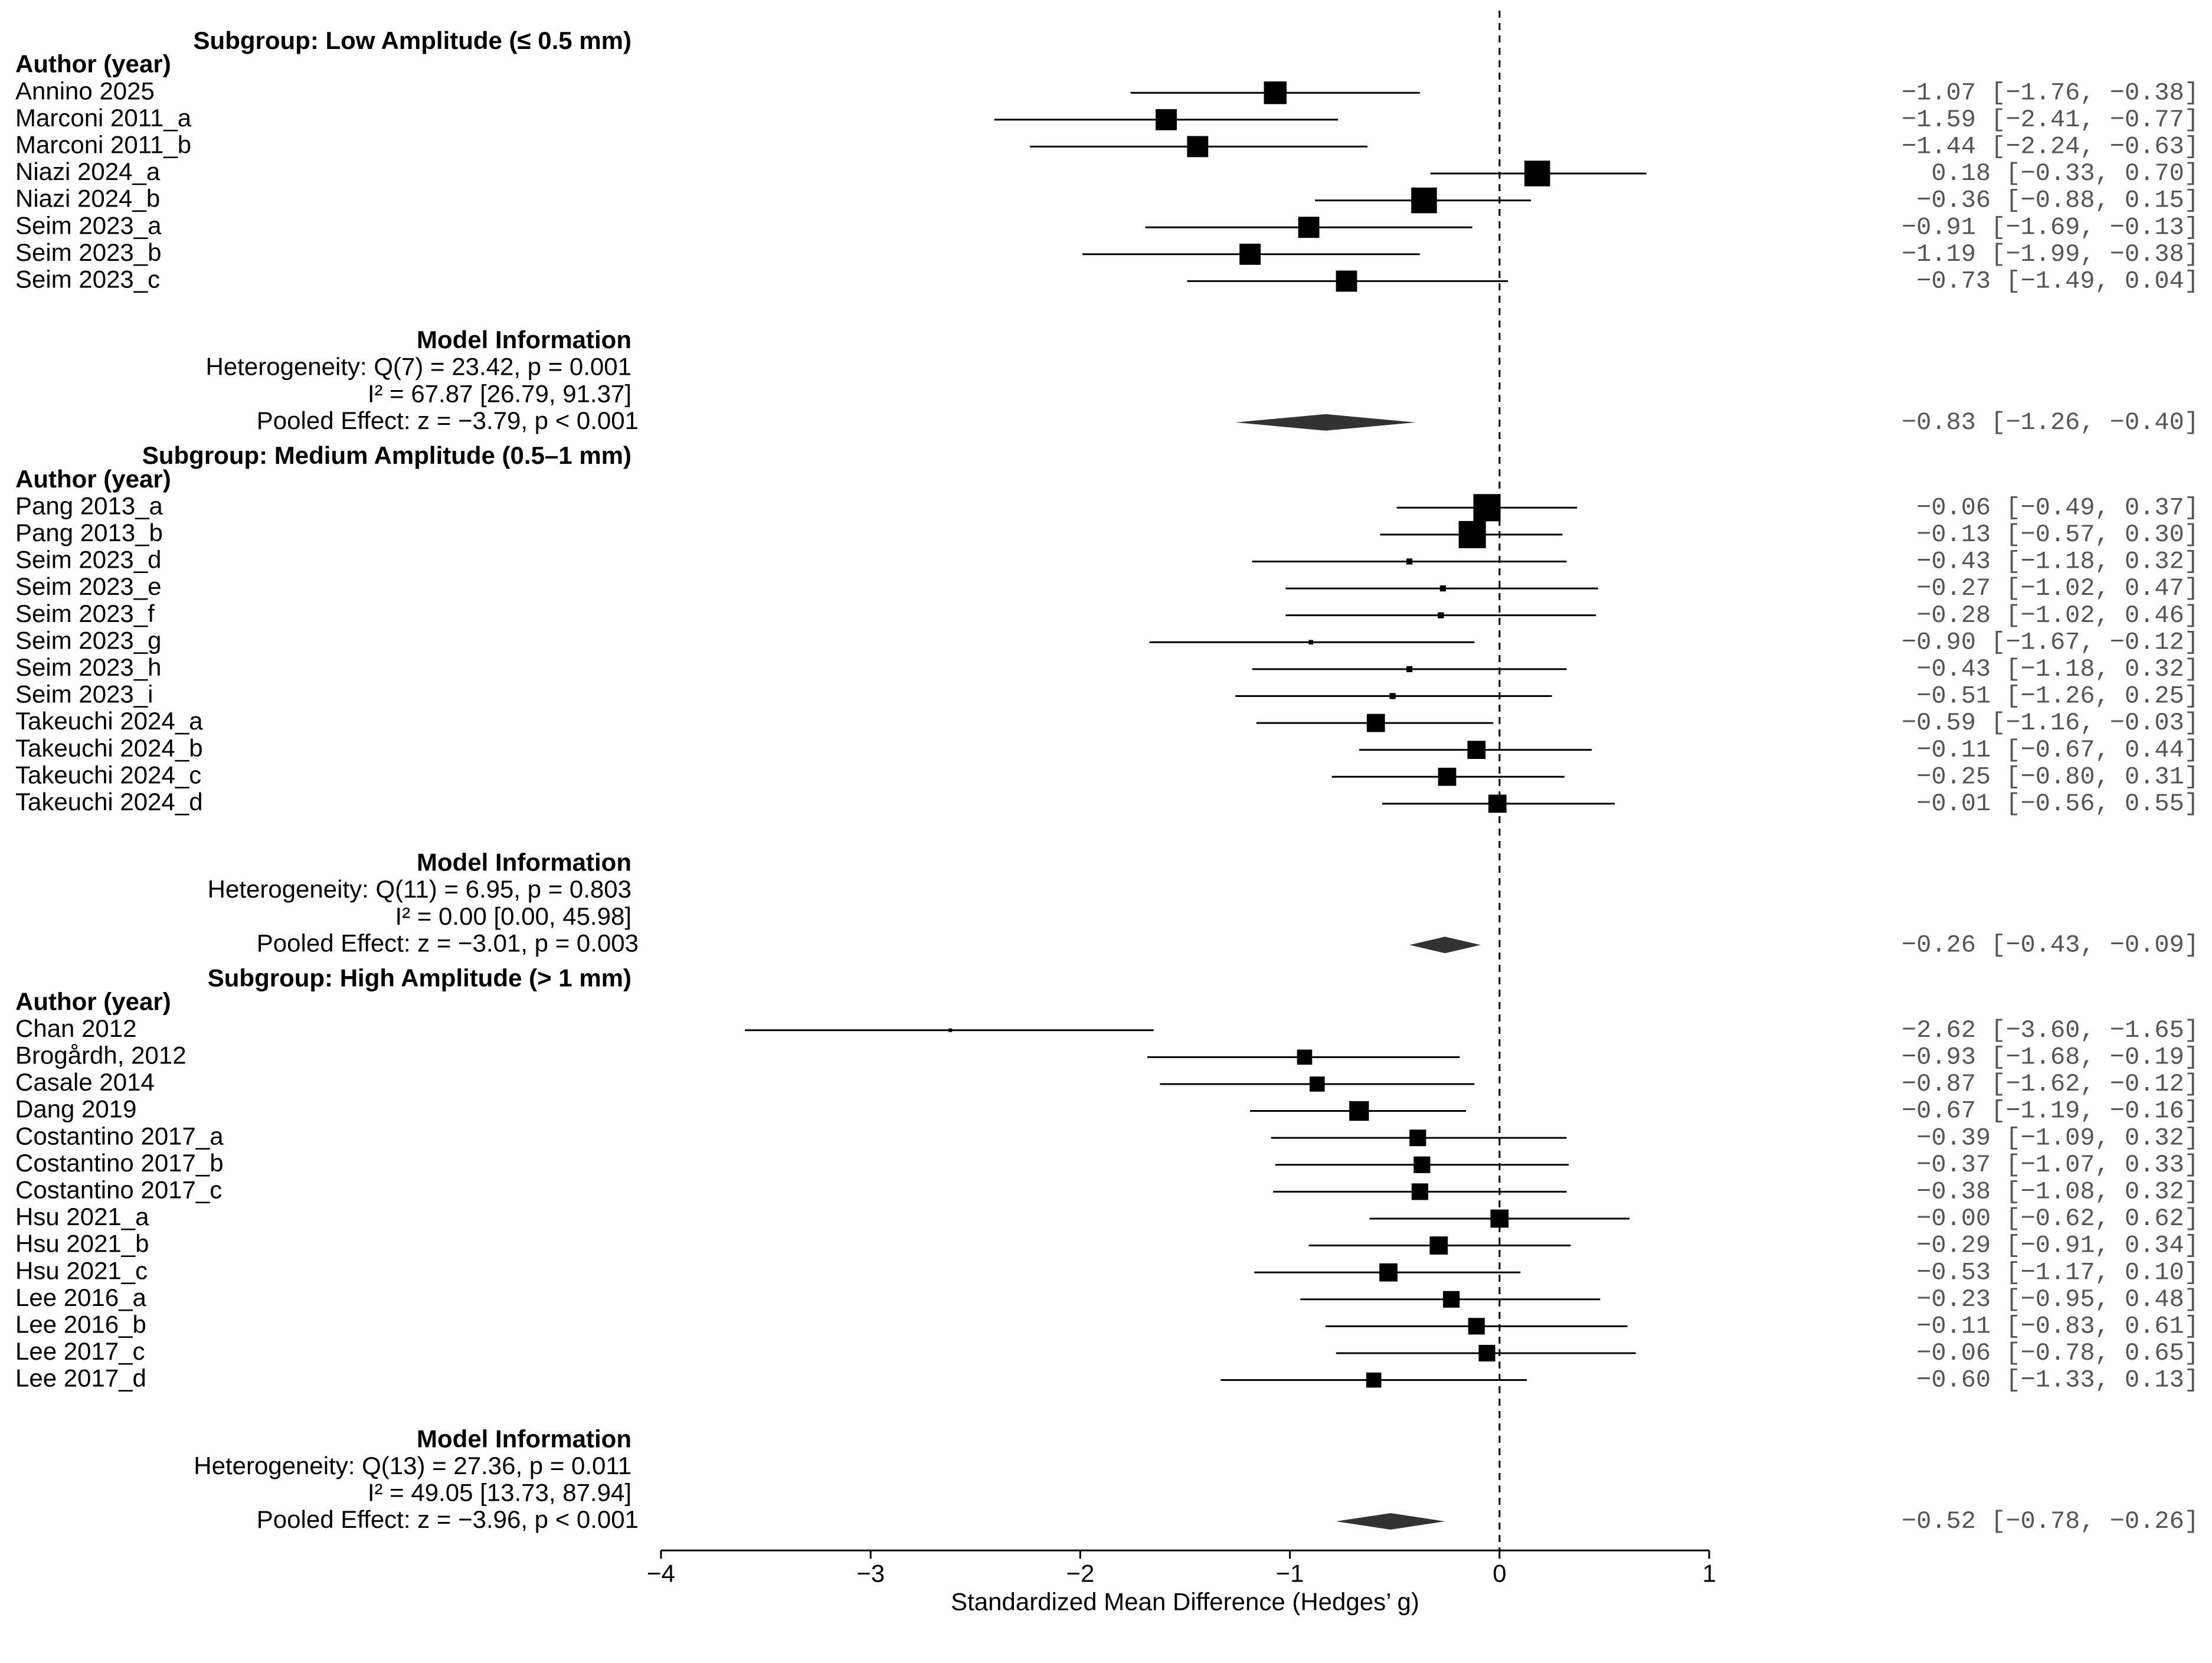  I want to click on study-ci-text: −0.60 [−1.33, 0.13], so click(2057, 1380).